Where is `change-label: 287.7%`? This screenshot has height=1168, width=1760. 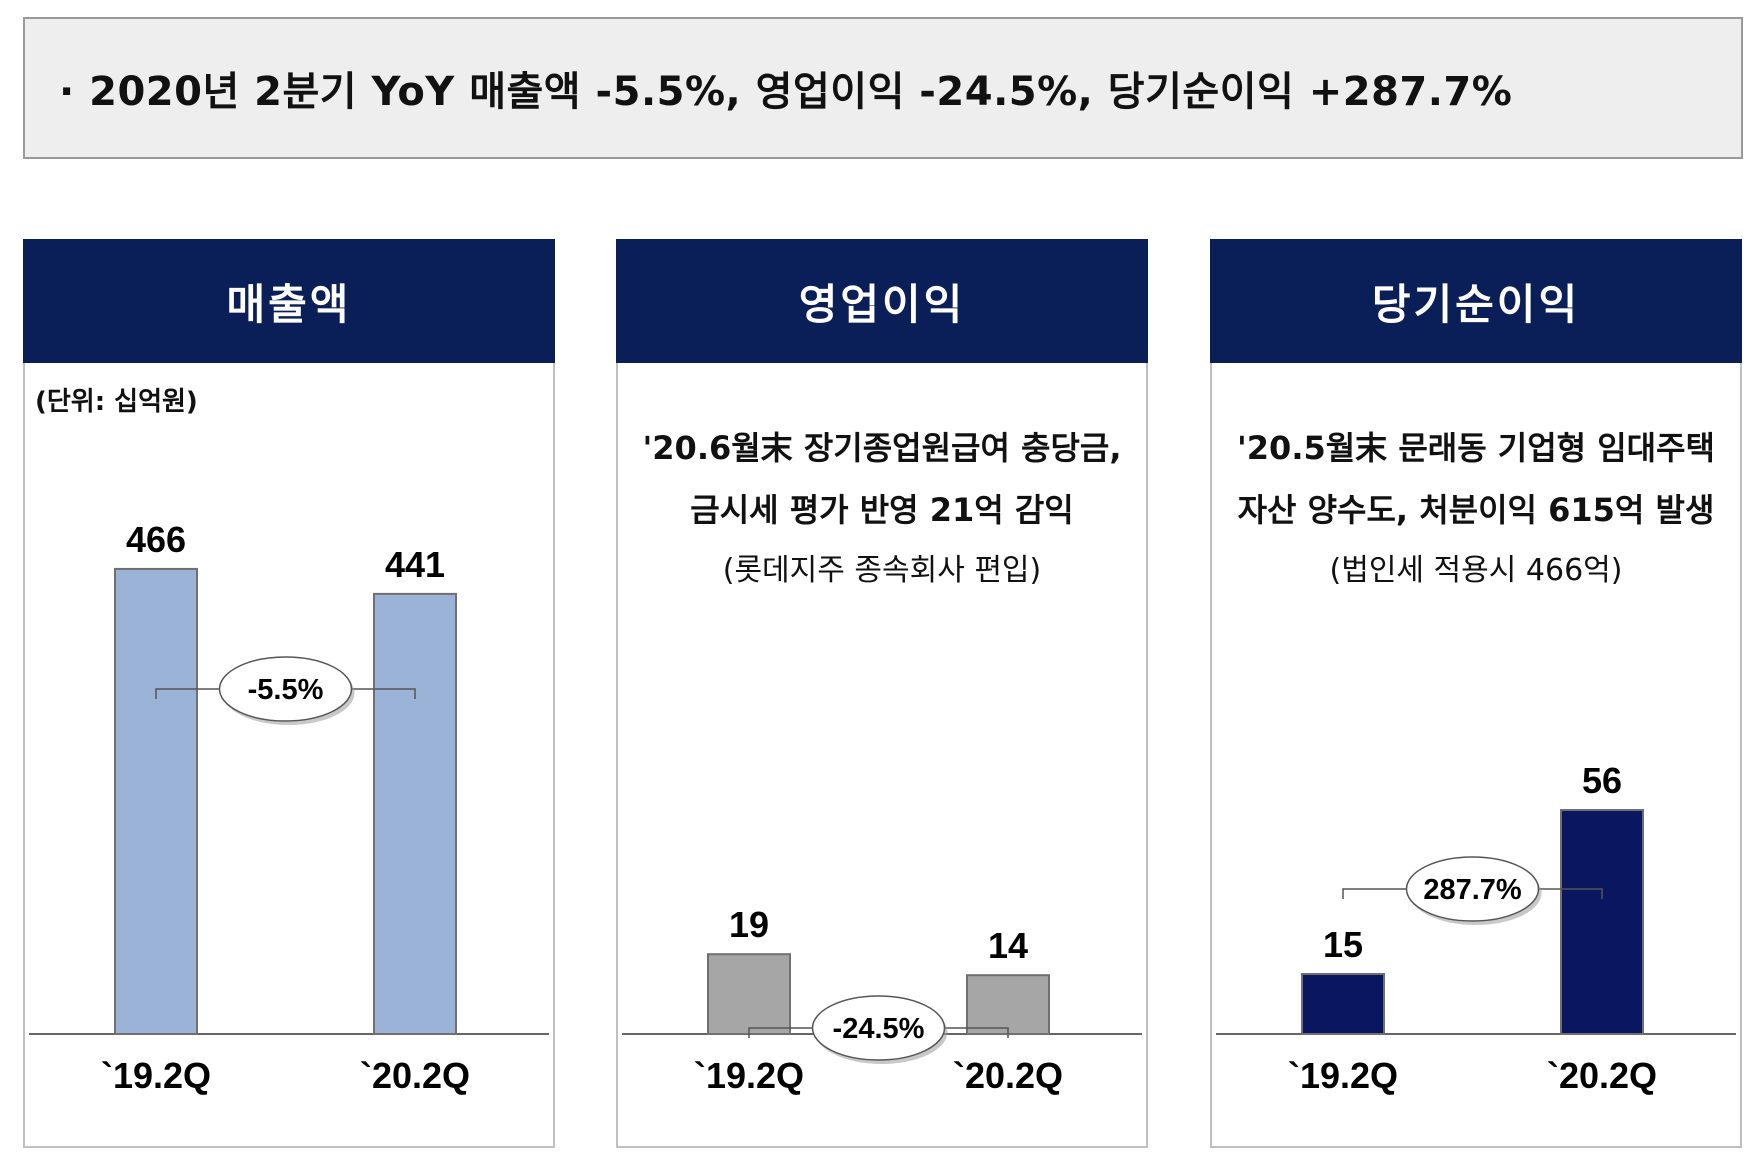 change-label: 287.7% is located at coordinates (1472, 890).